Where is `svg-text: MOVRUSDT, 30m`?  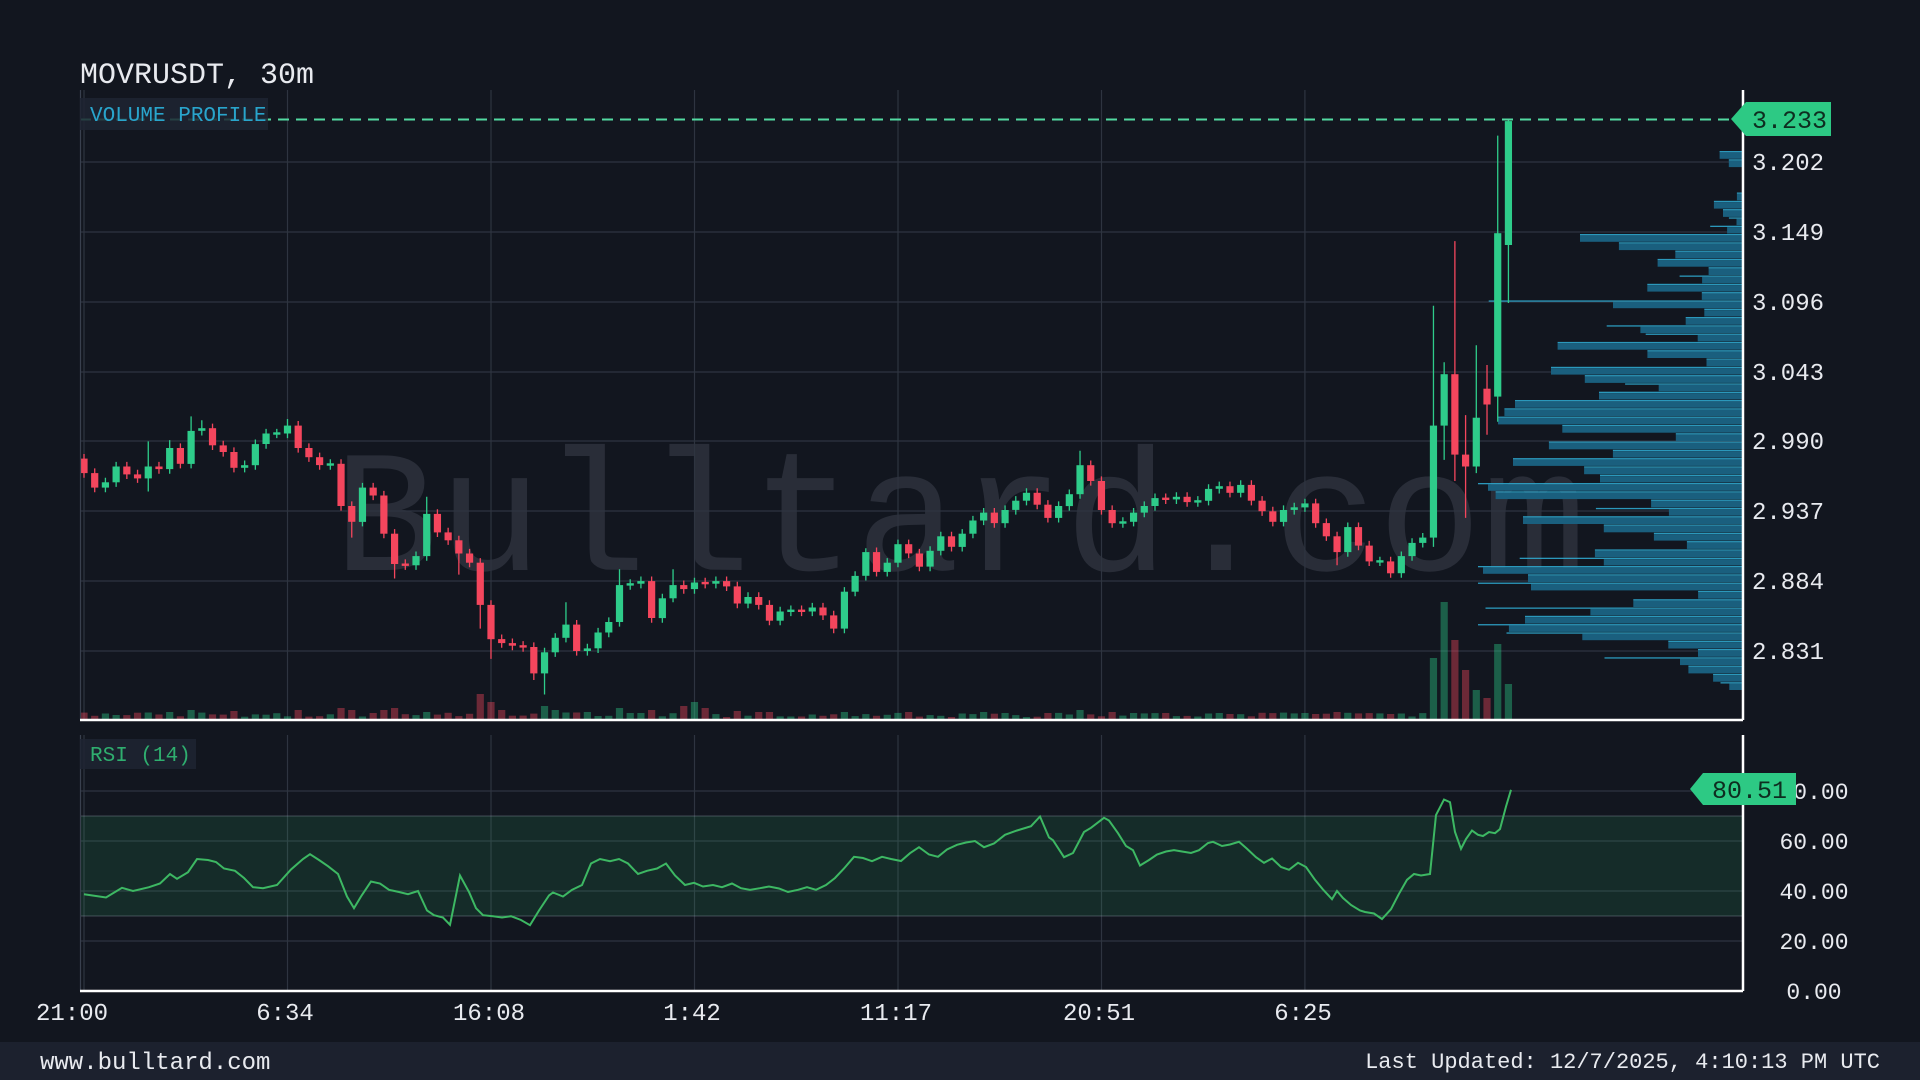 svg-text: MOVRUSDT, 30m is located at coordinates (197, 76).